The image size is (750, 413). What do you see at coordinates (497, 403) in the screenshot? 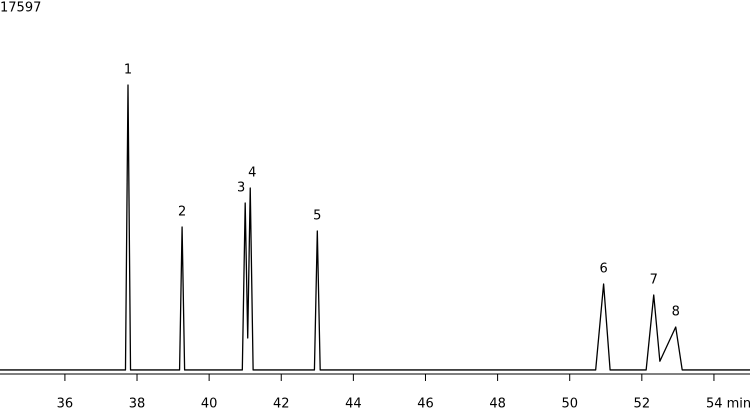
I see `x-tick-label: 48` at bounding box center [497, 403].